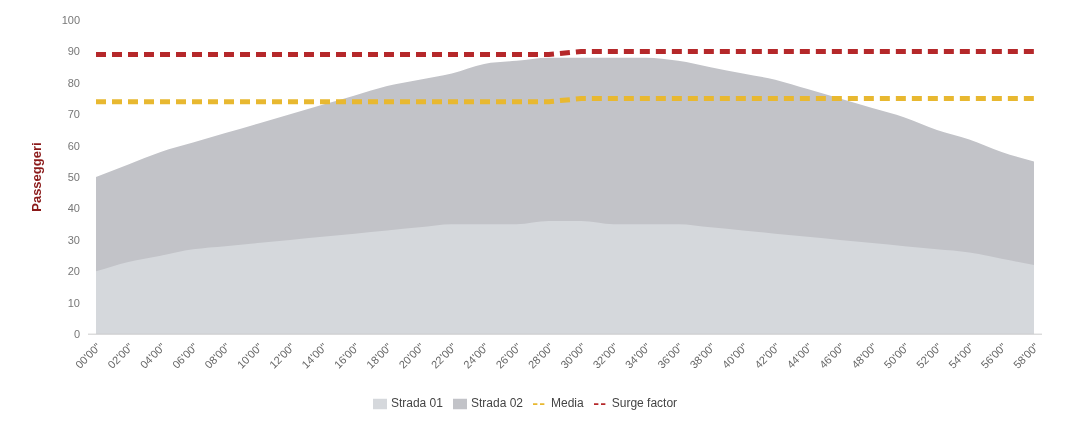 This screenshot has height=426, width=1075. What do you see at coordinates (36, 177) in the screenshot?
I see `y-axis-title: Passeggeri` at bounding box center [36, 177].